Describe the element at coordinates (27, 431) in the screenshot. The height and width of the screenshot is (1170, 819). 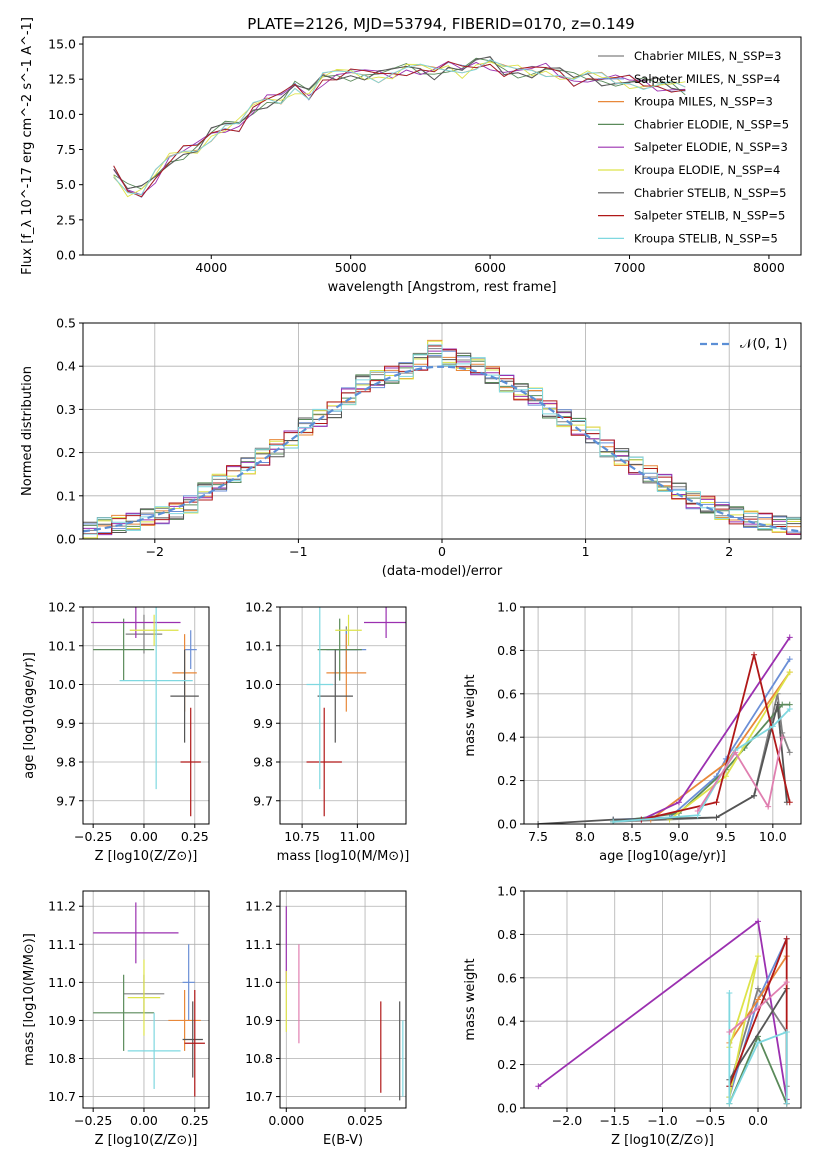
I see `y-axis-label: Normed distribution` at that location.